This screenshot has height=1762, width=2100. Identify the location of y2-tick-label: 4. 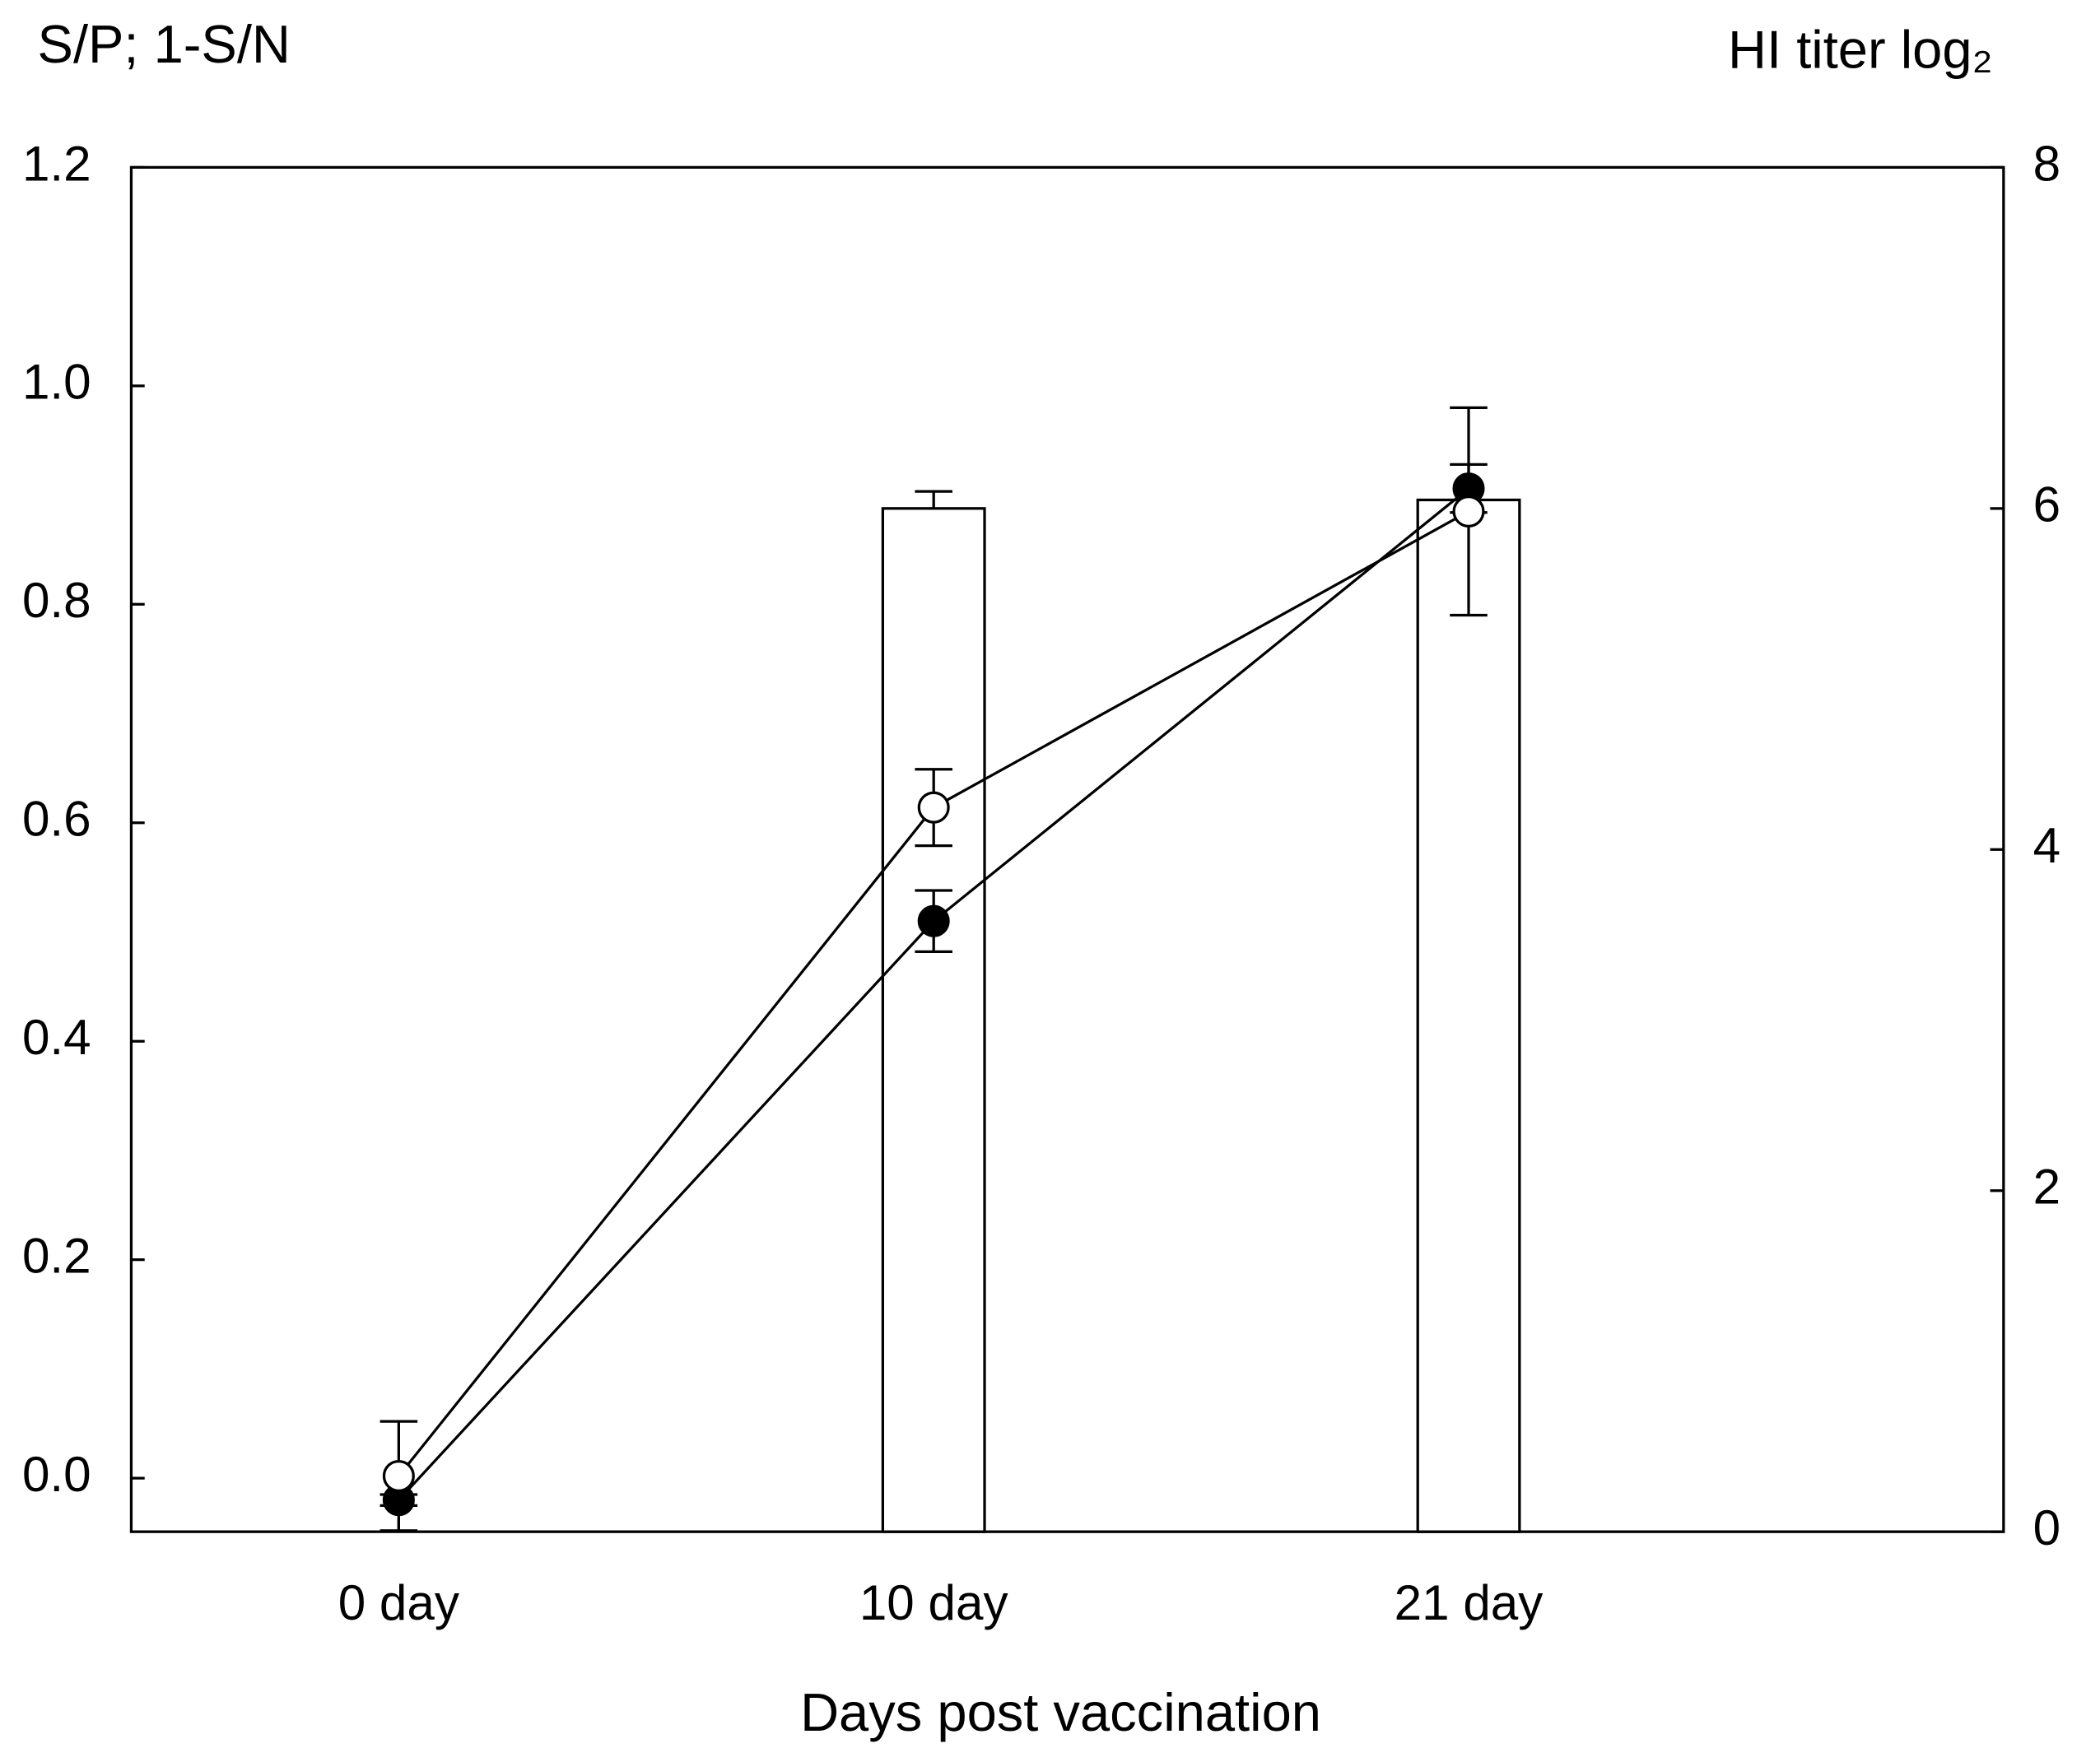
(2046, 845).